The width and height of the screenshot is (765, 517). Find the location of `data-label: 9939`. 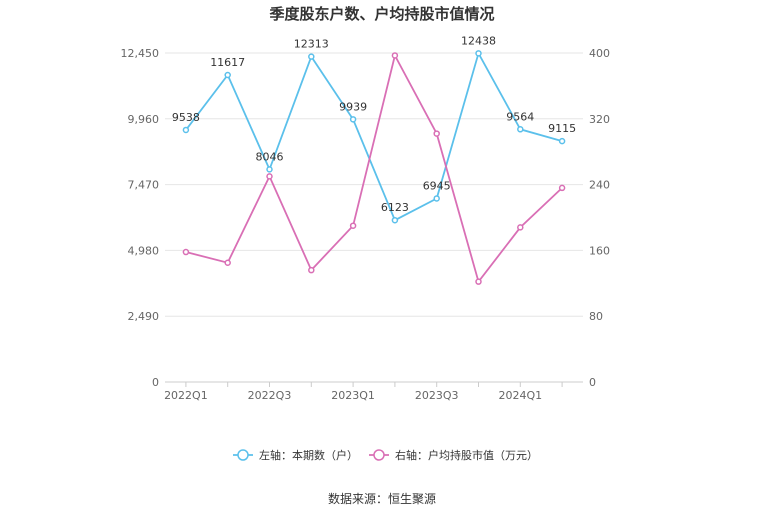

data-label: 9939 is located at coordinates (353, 106).